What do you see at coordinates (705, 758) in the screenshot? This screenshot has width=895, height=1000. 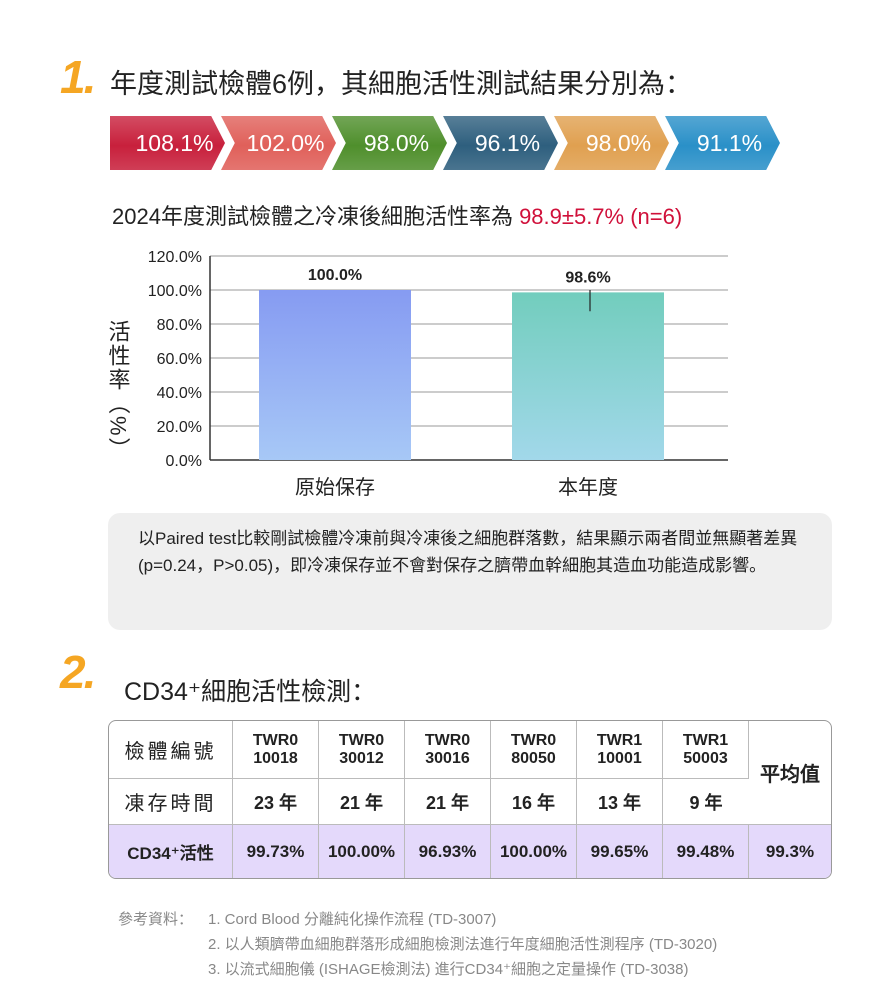 I see `sample-id: 50003` at bounding box center [705, 758].